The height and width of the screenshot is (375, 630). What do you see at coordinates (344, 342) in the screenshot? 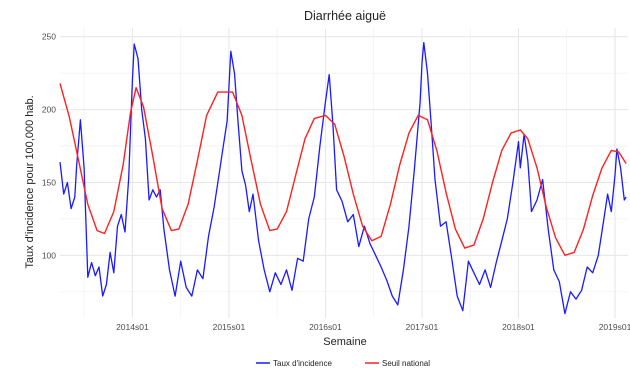
I see `x-axis-title: Semaine` at bounding box center [344, 342].